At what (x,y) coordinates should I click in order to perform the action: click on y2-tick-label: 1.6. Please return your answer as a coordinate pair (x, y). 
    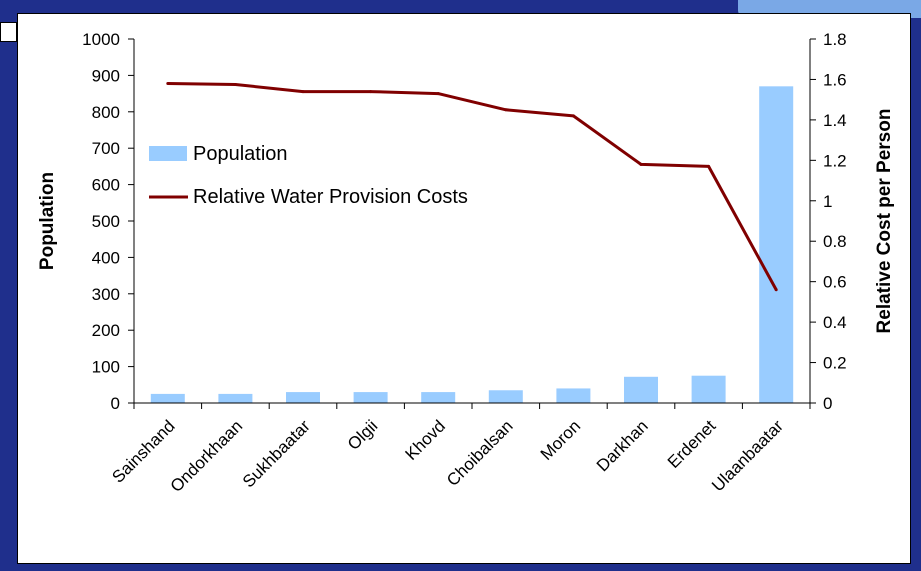
    Looking at the image, I should click on (835, 79).